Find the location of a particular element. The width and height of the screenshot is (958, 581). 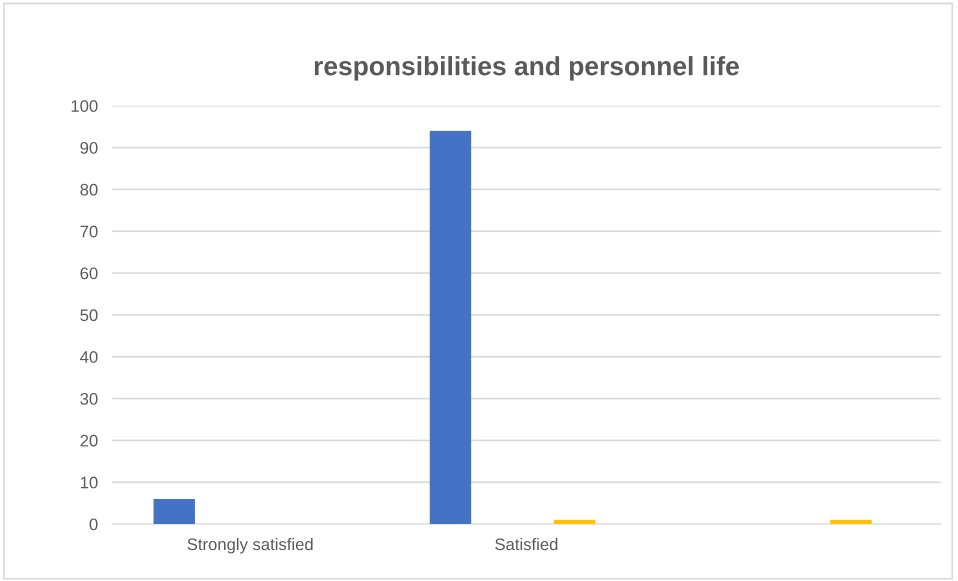

y-tick-label: 80 is located at coordinates (89, 190).